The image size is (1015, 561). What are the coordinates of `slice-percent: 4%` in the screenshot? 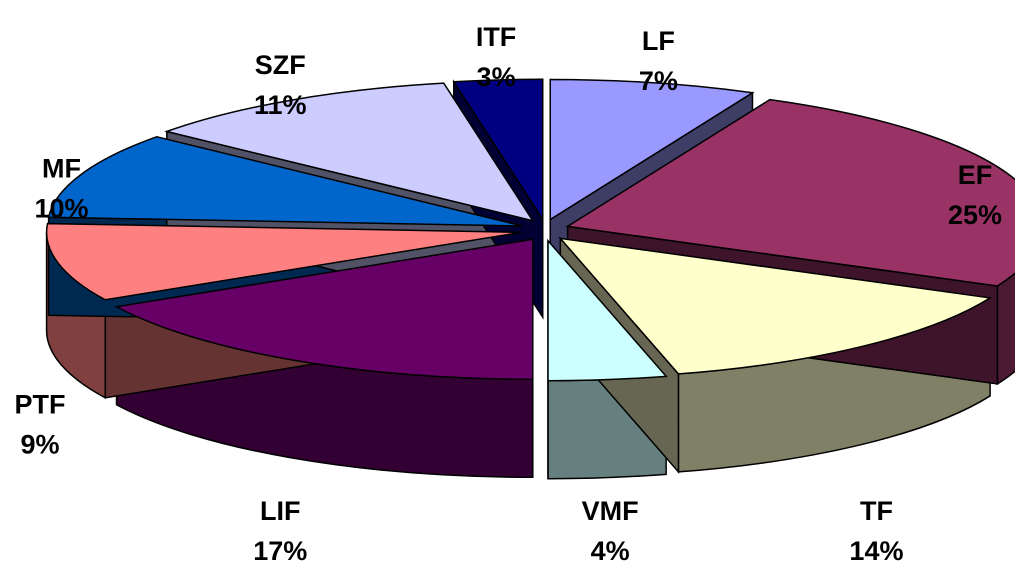 It's located at (610, 548).